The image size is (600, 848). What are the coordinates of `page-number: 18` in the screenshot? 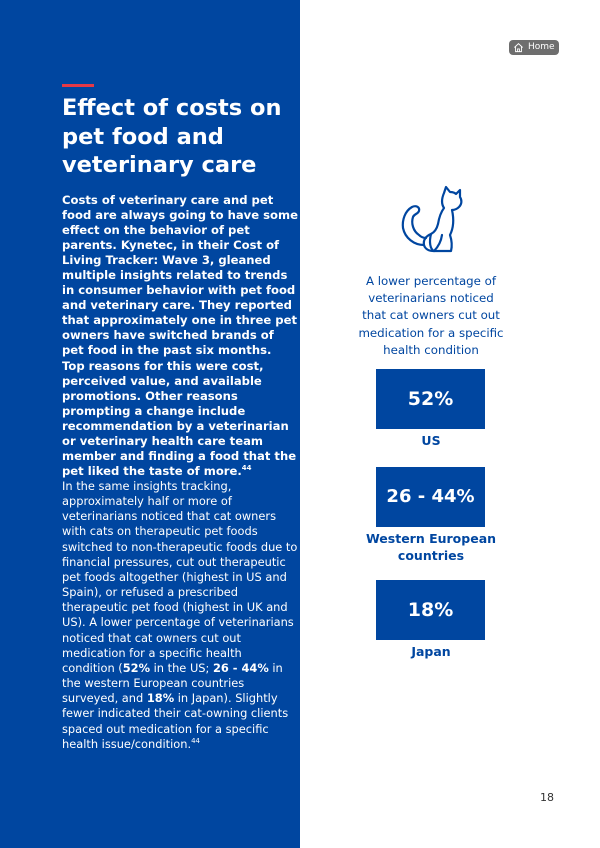 It's located at (547, 797).